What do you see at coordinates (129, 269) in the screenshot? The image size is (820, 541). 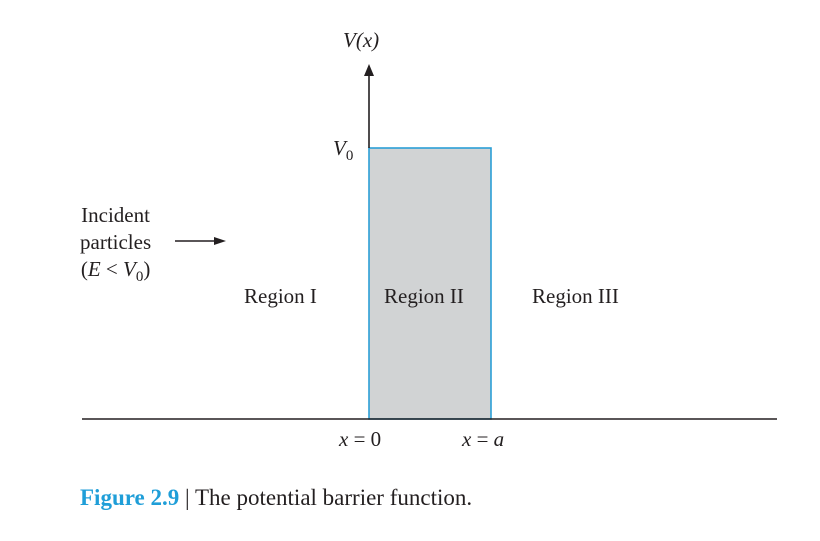 I see `incident-v-symbol: V` at bounding box center [129, 269].